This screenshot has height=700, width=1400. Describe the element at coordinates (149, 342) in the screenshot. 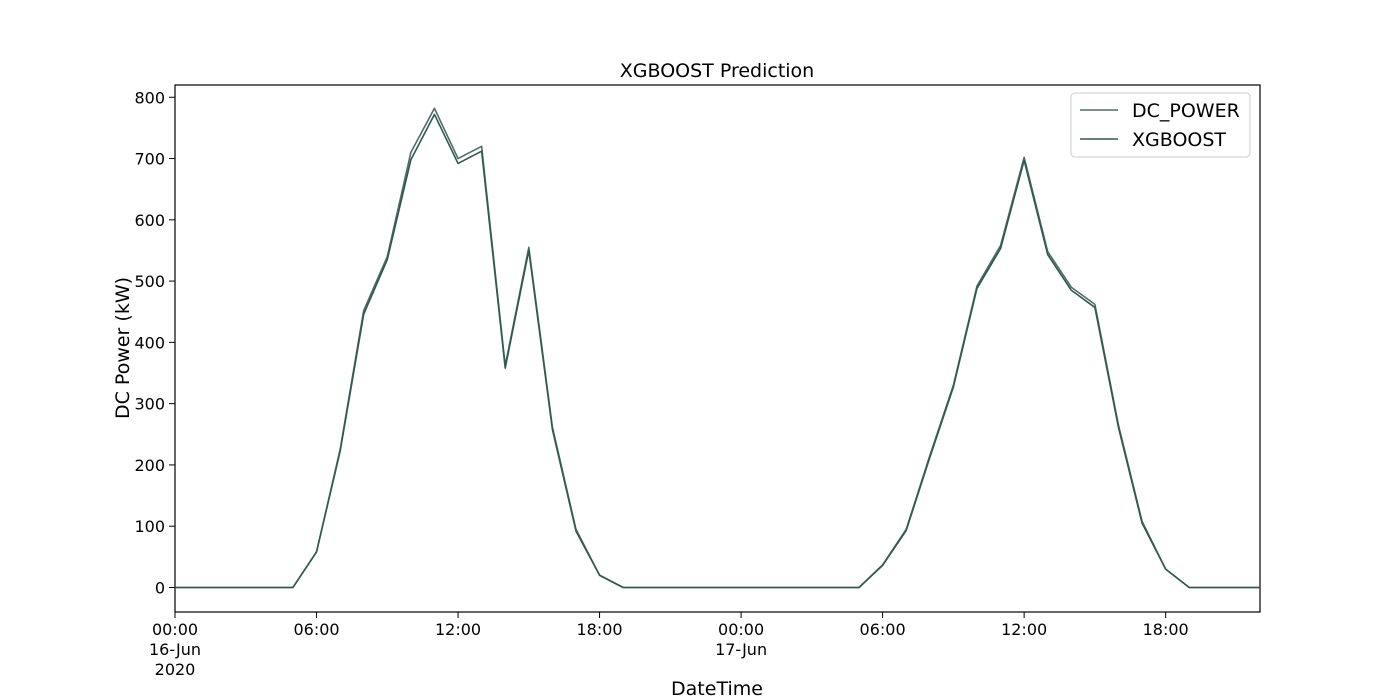

I see `y-tick-label: 400` at that location.